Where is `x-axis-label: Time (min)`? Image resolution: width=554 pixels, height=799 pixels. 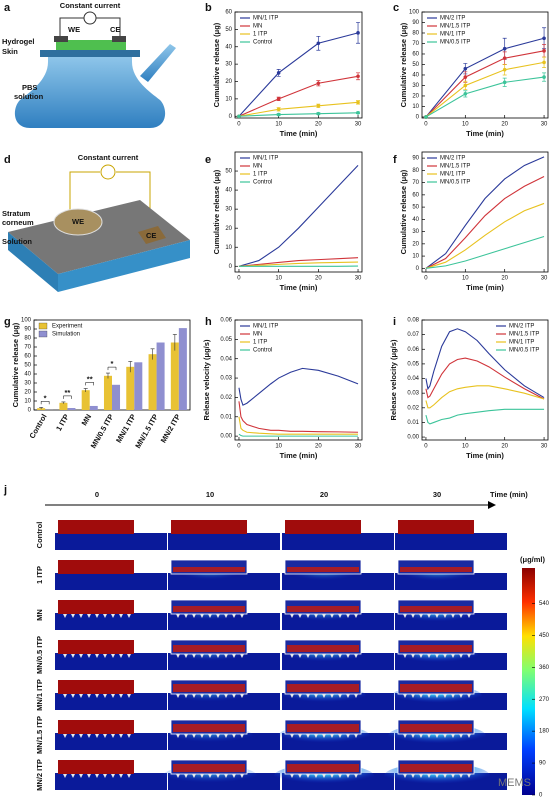
x-axis-label: Time (min) is located at coordinates (485, 133).